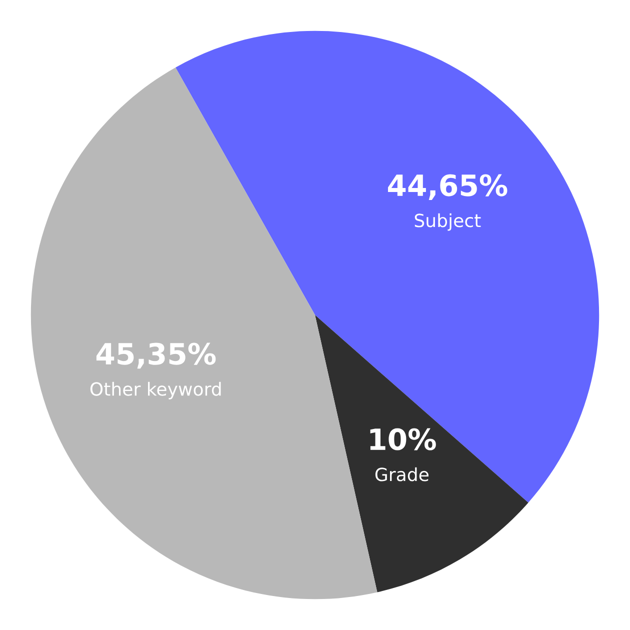 The height and width of the screenshot is (630, 630). Describe the element at coordinates (447, 222) in the screenshot. I see `slice-label: Subject` at that location.